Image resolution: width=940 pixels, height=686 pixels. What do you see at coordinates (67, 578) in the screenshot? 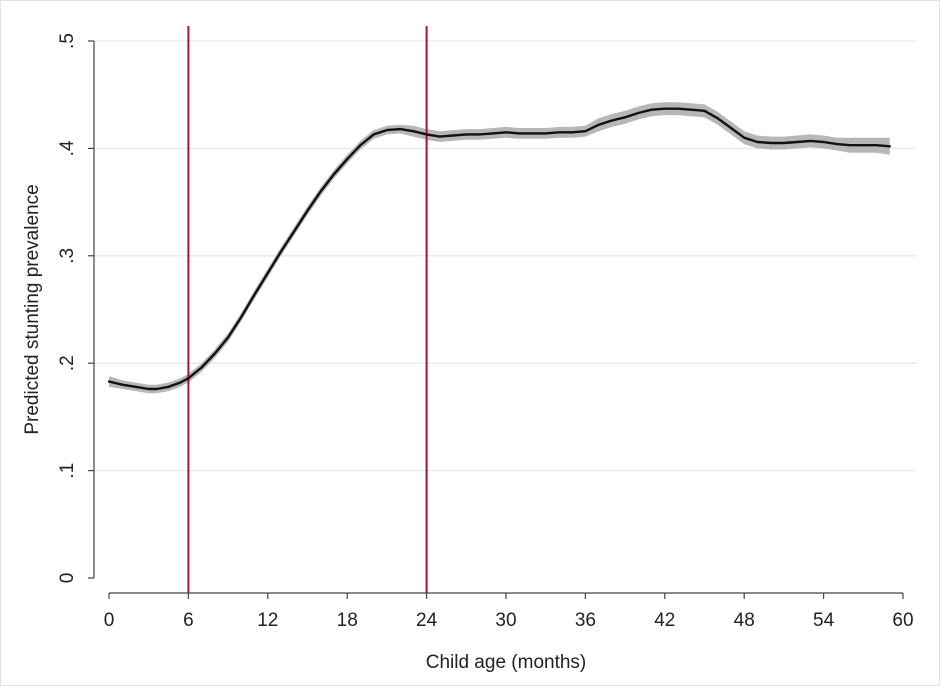
I see `y-tick-label: 0` at bounding box center [67, 578].